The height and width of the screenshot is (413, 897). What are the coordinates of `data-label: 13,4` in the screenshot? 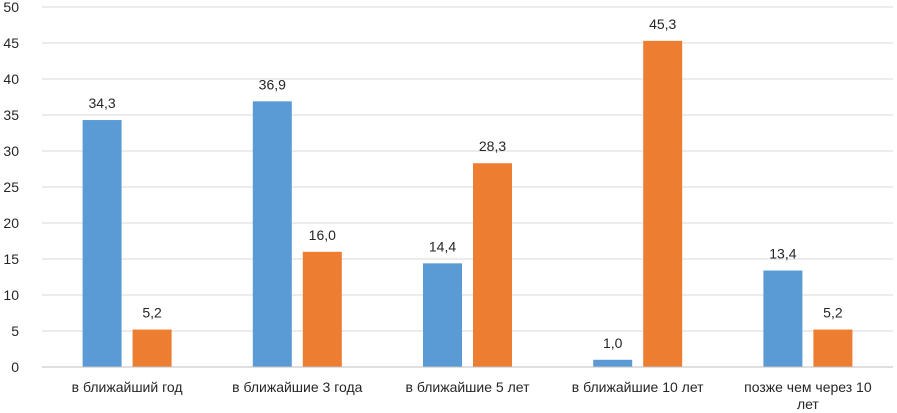 It's located at (782, 254).